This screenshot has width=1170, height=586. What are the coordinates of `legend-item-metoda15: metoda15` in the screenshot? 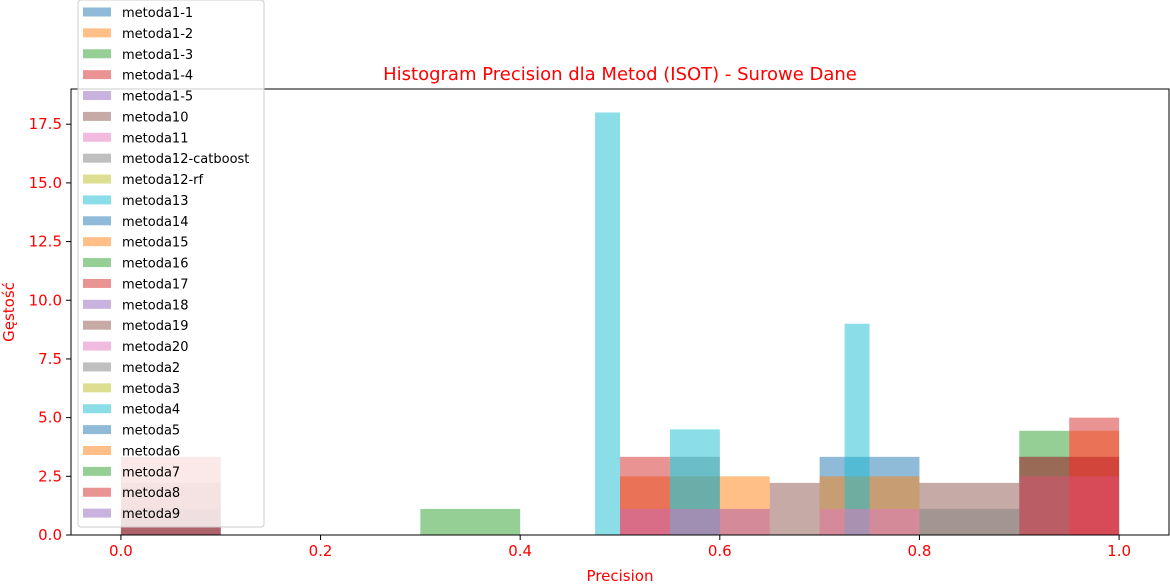 It's located at (135, 243).